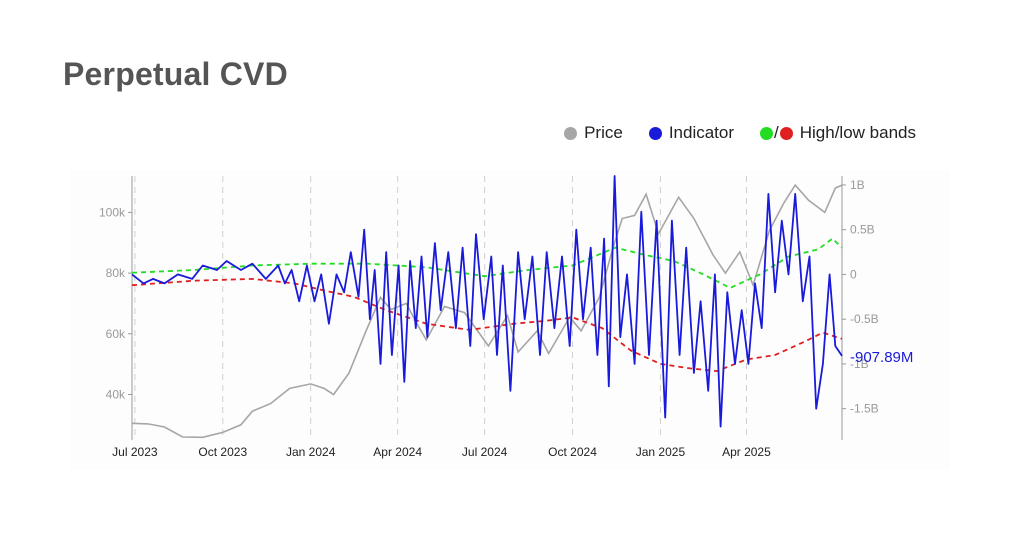 The height and width of the screenshot is (533, 1024). What do you see at coordinates (603, 132) in the screenshot?
I see `legend-label-price: Price` at bounding box center [603, 132].